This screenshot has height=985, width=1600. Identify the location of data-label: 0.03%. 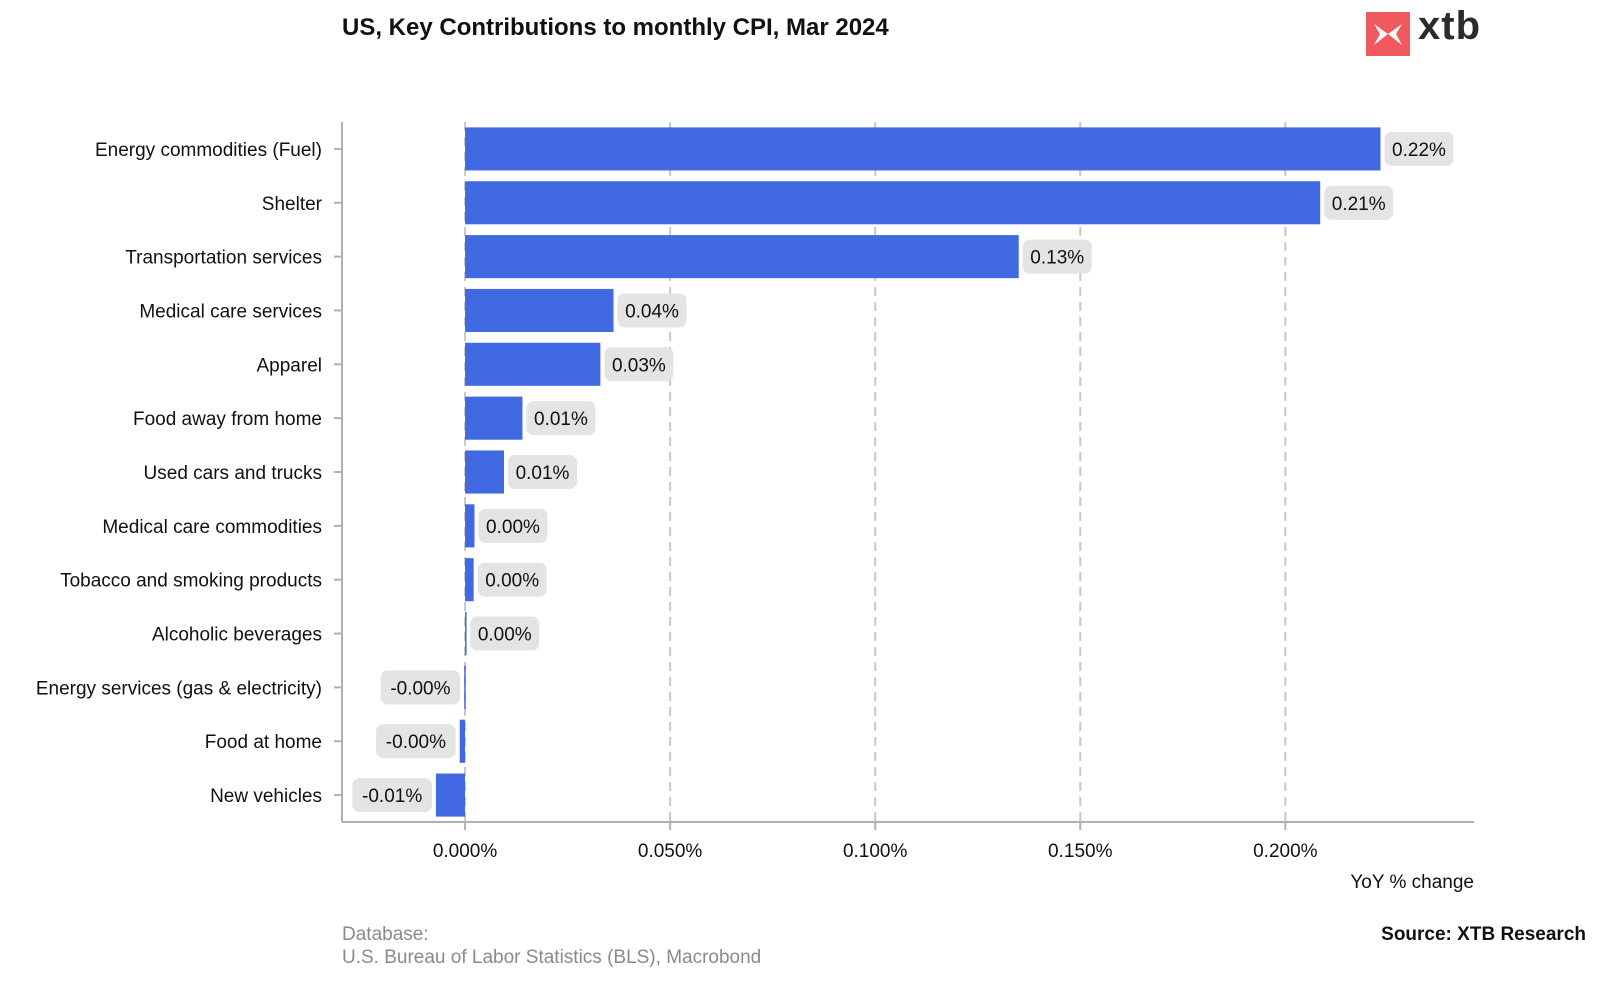
(639, 365).